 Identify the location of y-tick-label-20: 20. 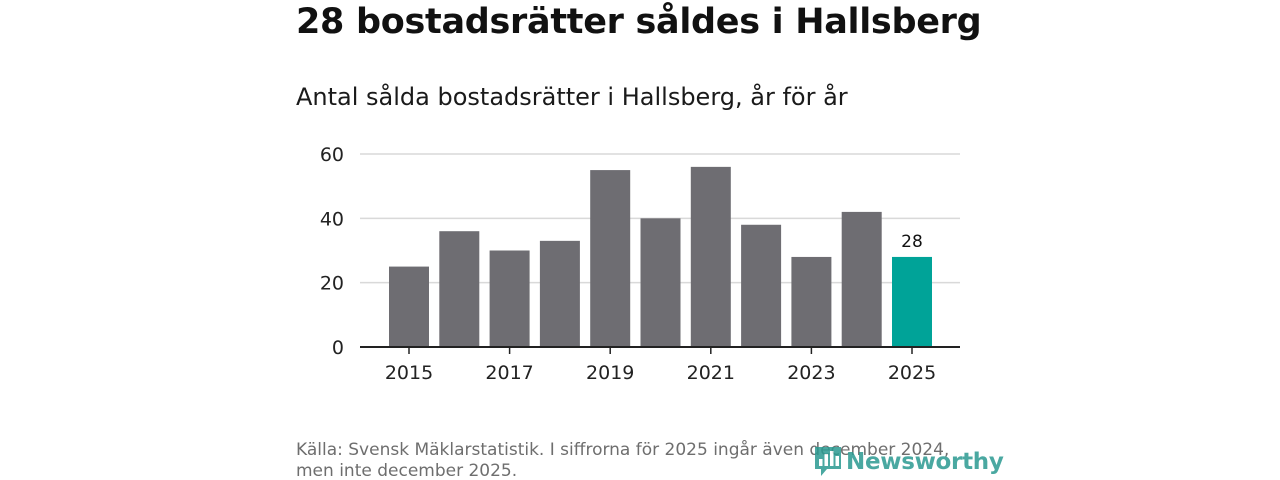
(332, 284).